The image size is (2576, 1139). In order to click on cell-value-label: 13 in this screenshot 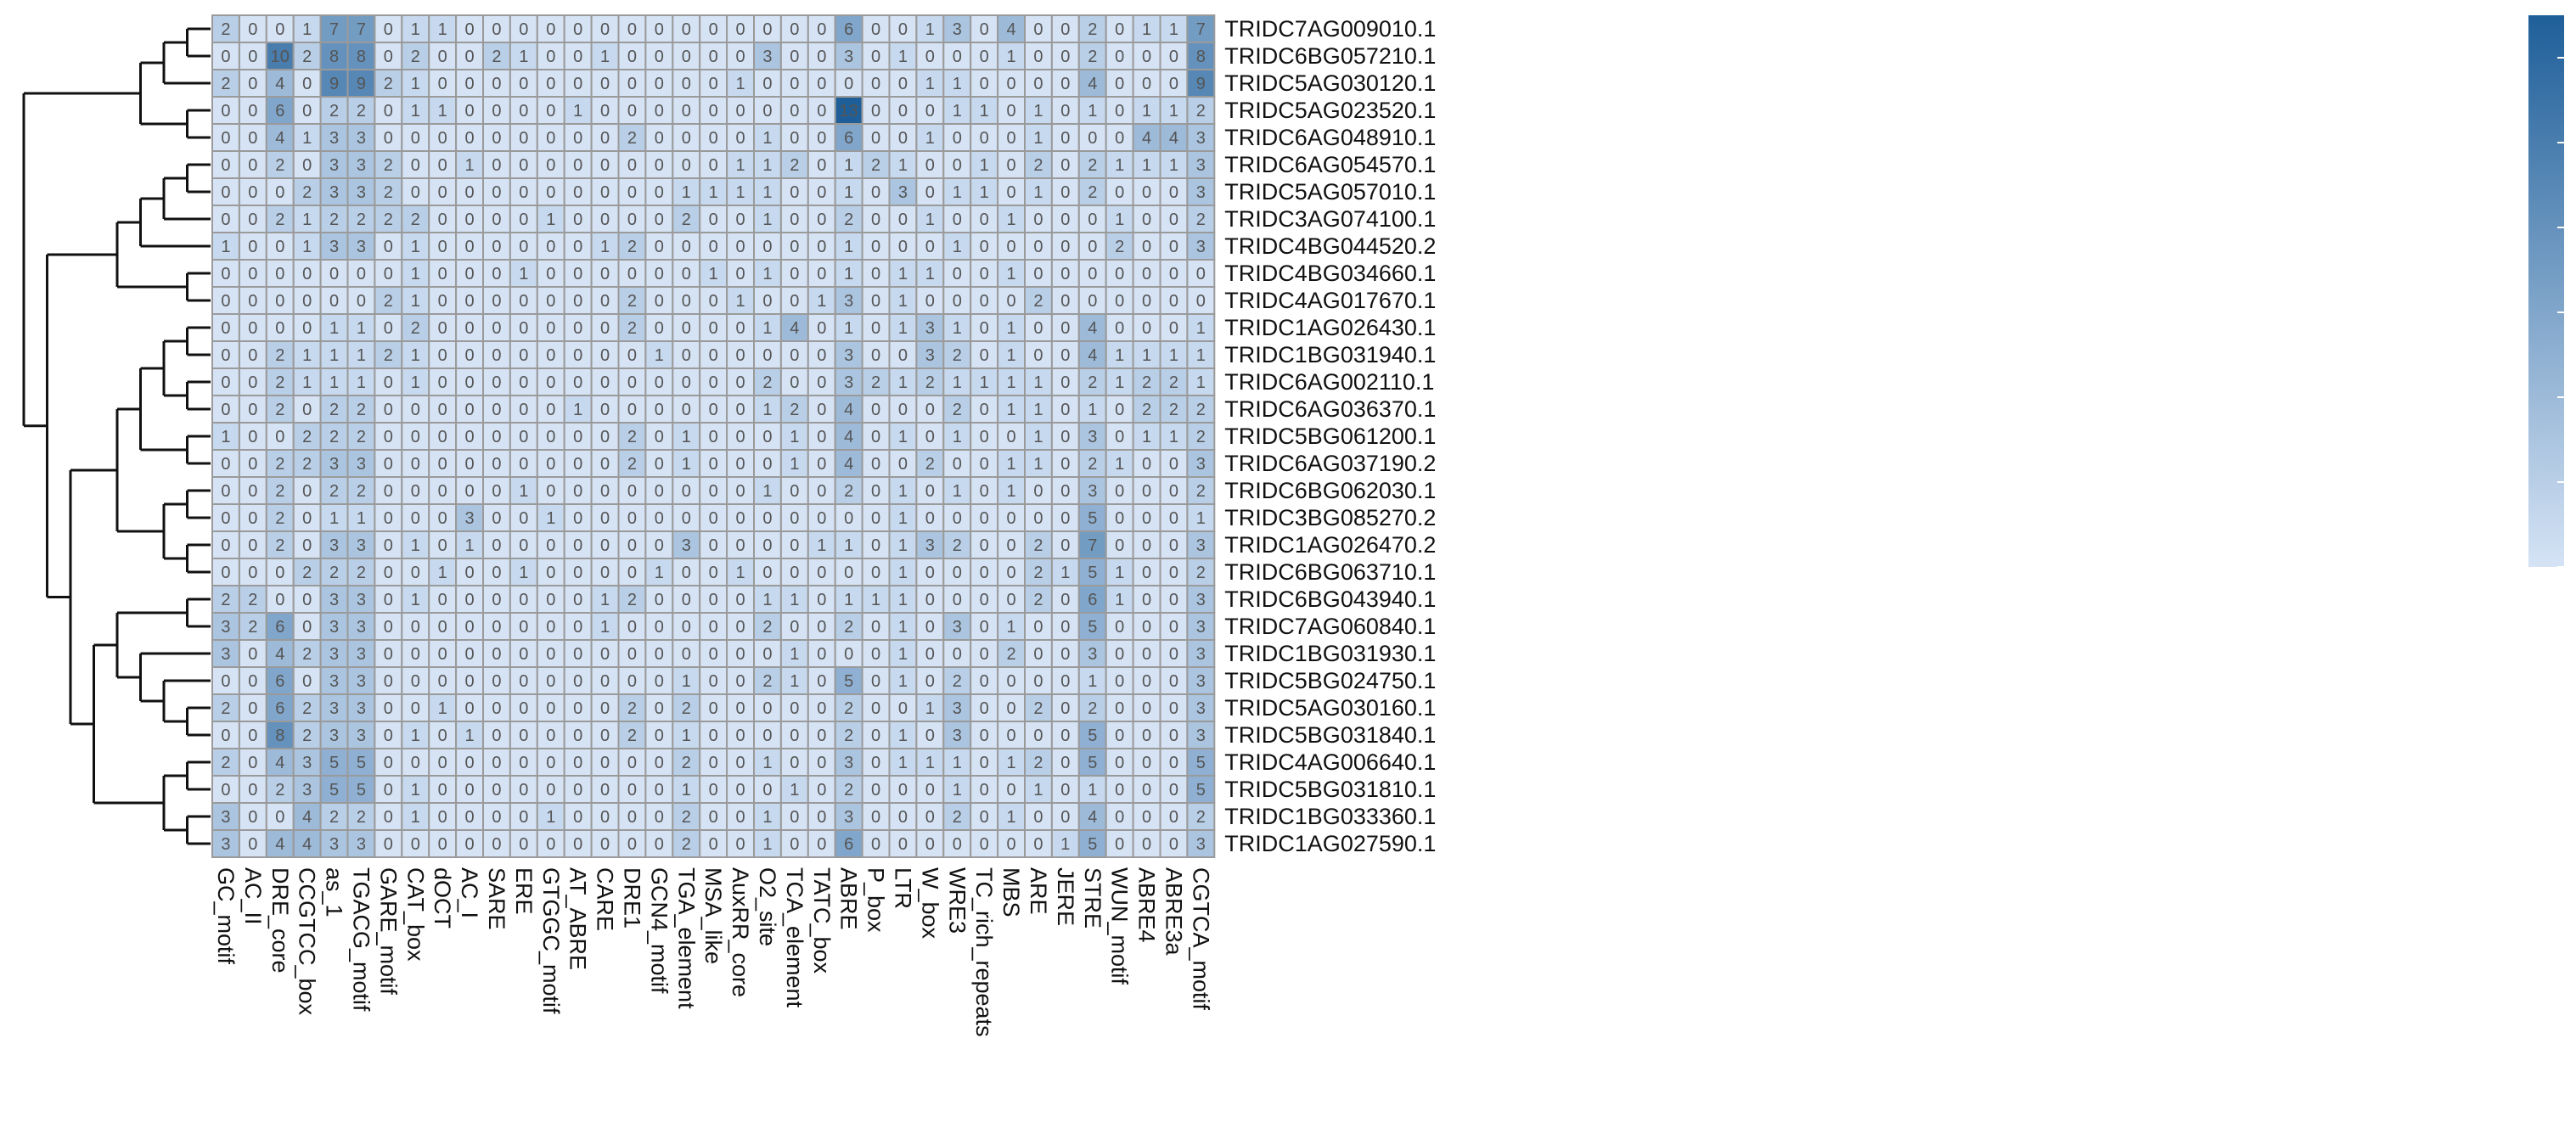, I will do `click(849, 111)`.